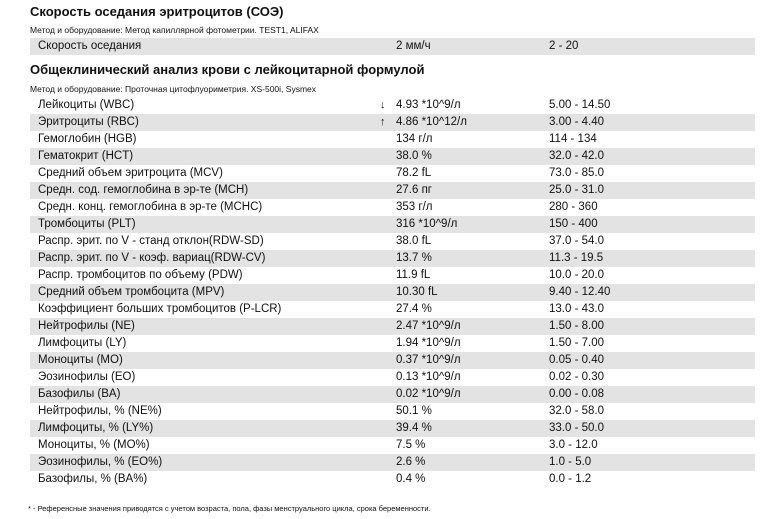 This screenshot has height=519, width=771. What do you see at coordinates (428, 394) in the screenshot?
I see `result-value: 0.02 *10^9/л` at bounding box center [428, 394].